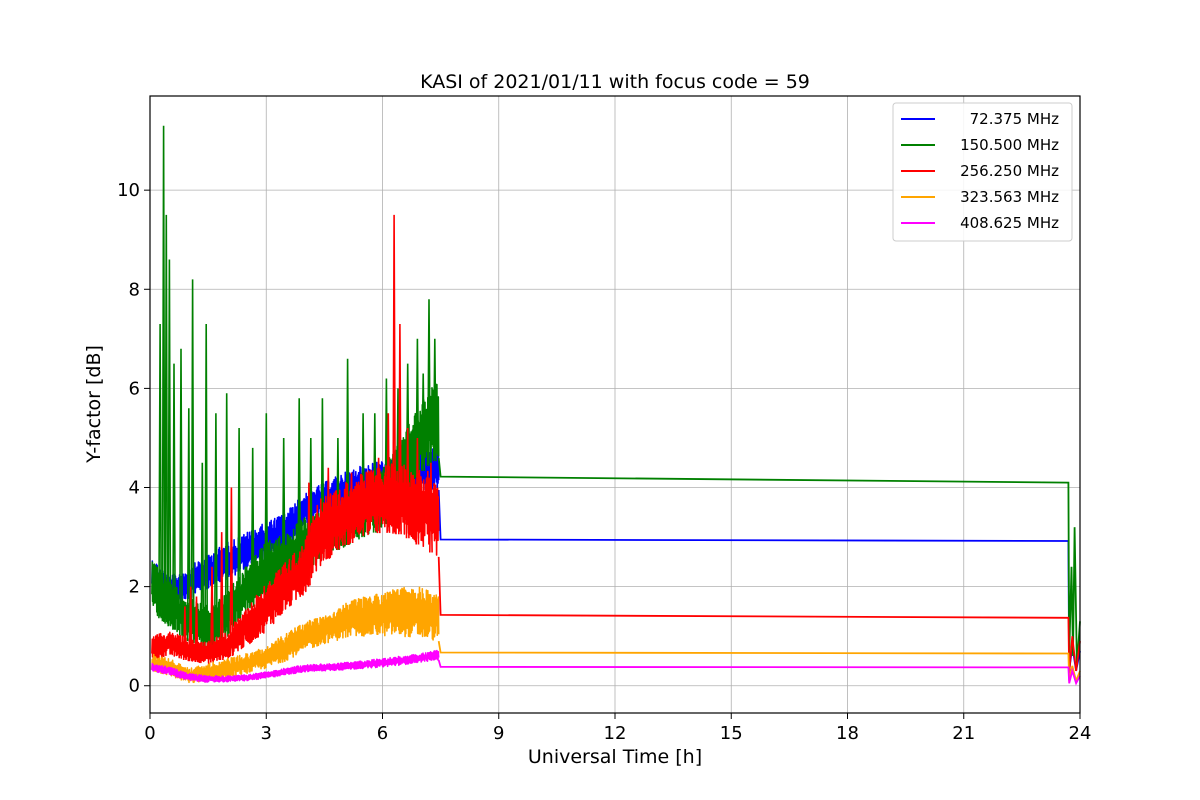 The width and height of the screenshot is (1200, 800). Describe the element at coordinates (1009, 197) in the screenshot. I see `legend-label: 323.563 MHz` at that location.